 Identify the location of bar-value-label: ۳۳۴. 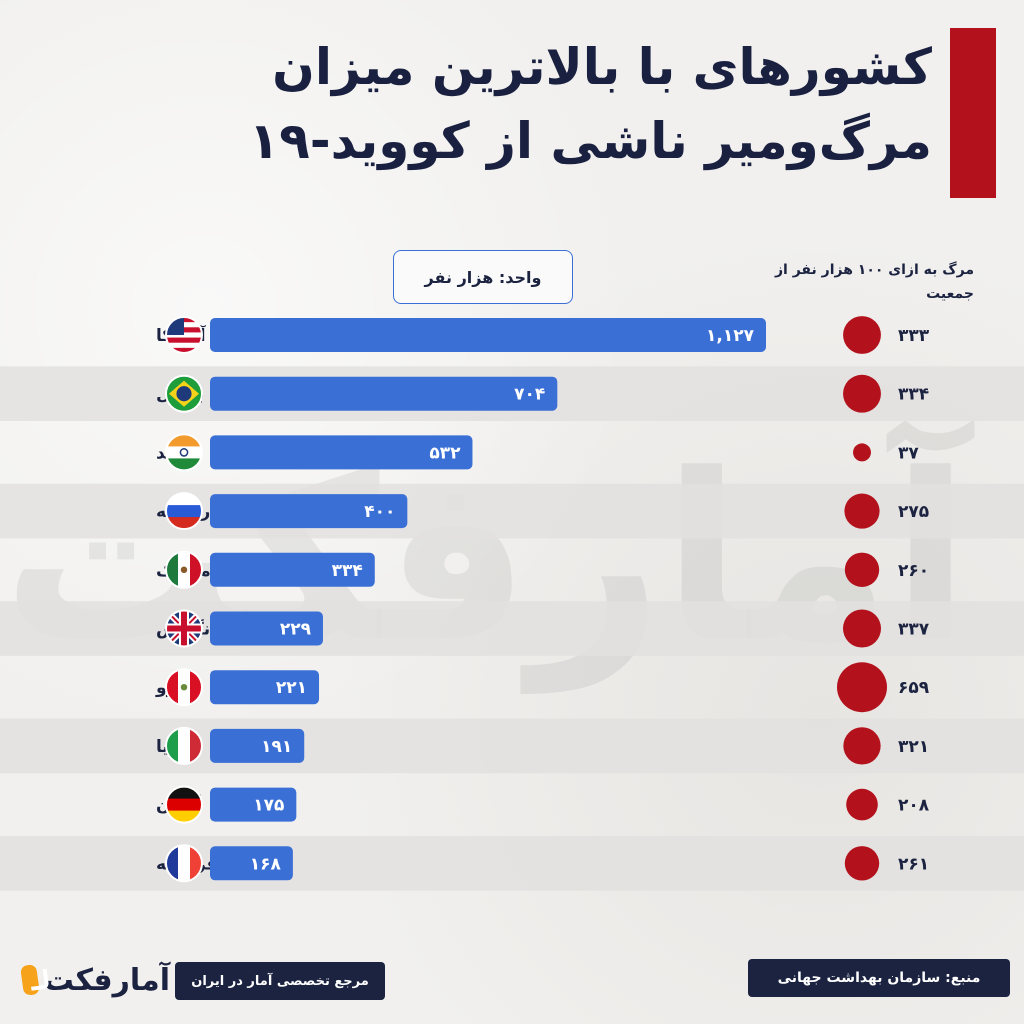
(347, 571).